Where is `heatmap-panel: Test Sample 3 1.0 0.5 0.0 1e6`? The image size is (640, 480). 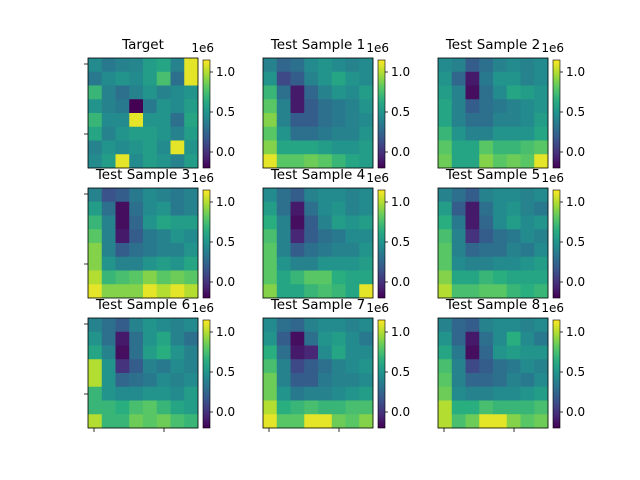
heatmap-panel: Test Sample 3 1.0 0.5 0.0 1e6 is located at coordinates (159, 233).